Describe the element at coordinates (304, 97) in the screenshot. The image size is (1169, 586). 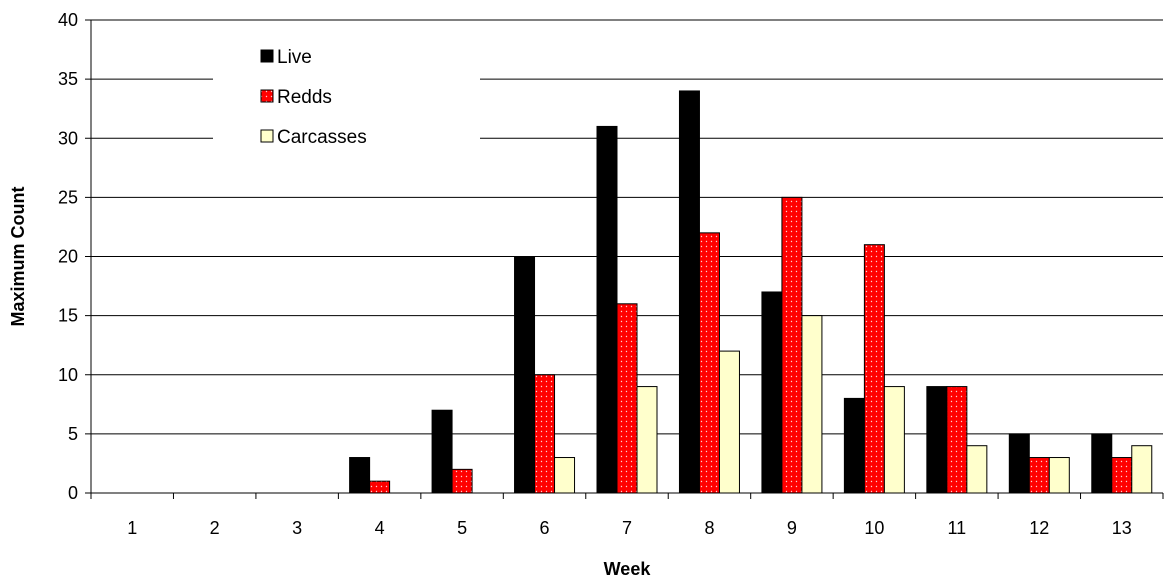
I see `legend-label-redds: Redds` at that location.